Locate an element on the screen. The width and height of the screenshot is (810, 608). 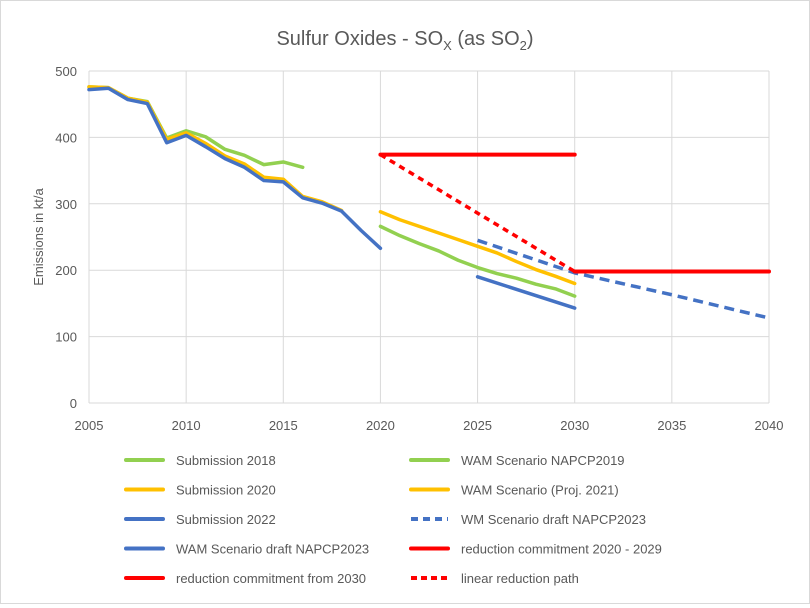
legend-item: Submission 2020 is located at coordinates (200, 490).